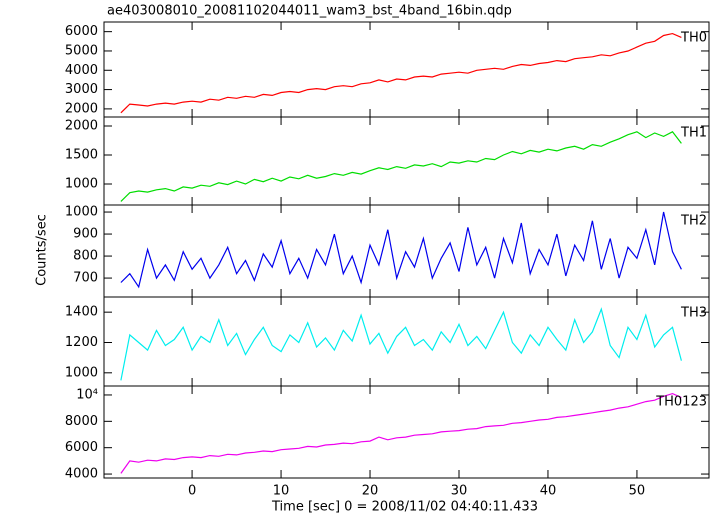 This screenshot has height=516, width=717. What do you see at coordinates (693, 221) in the screenshot?
I see `panel-label: TH2` at bounding box center [693, 221].